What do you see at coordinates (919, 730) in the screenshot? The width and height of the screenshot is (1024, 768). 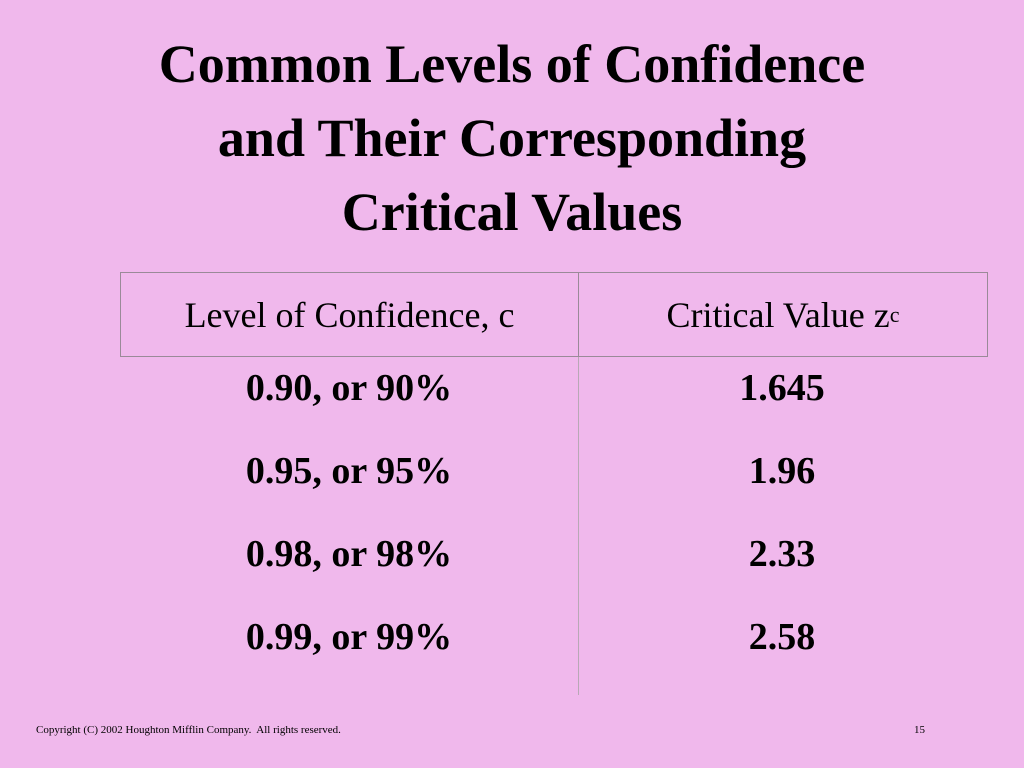 I see `page-number: 15` at bounding box center [919, 730].